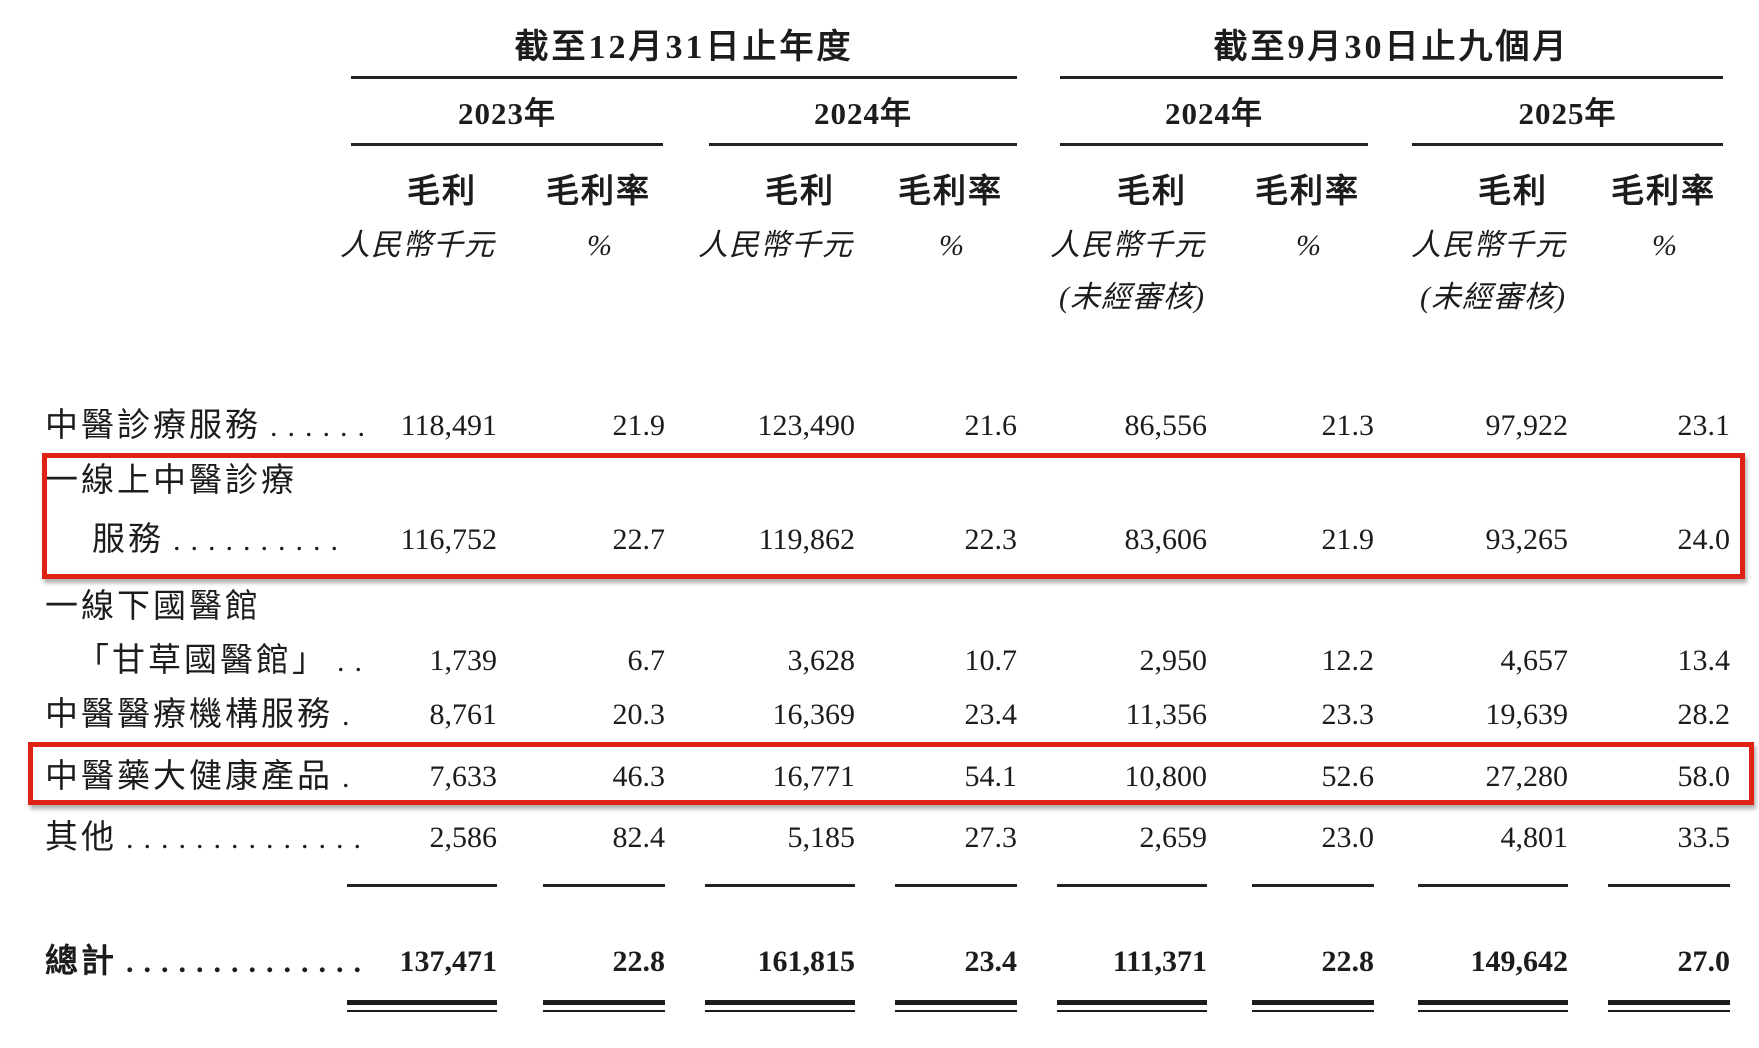 The width and height of the screenshot is (1759, 1048). Describe the element at coordinates (463, 660) in the screenshot. I see `value-cell: 1,739` at that location.